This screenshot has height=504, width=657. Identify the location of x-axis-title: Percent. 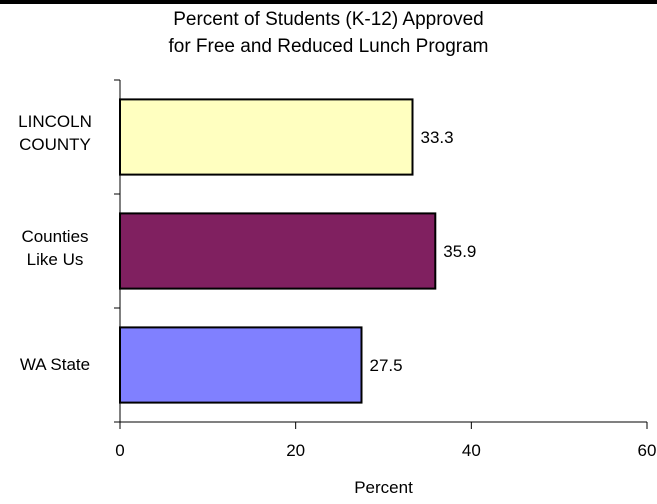
(383, 487).